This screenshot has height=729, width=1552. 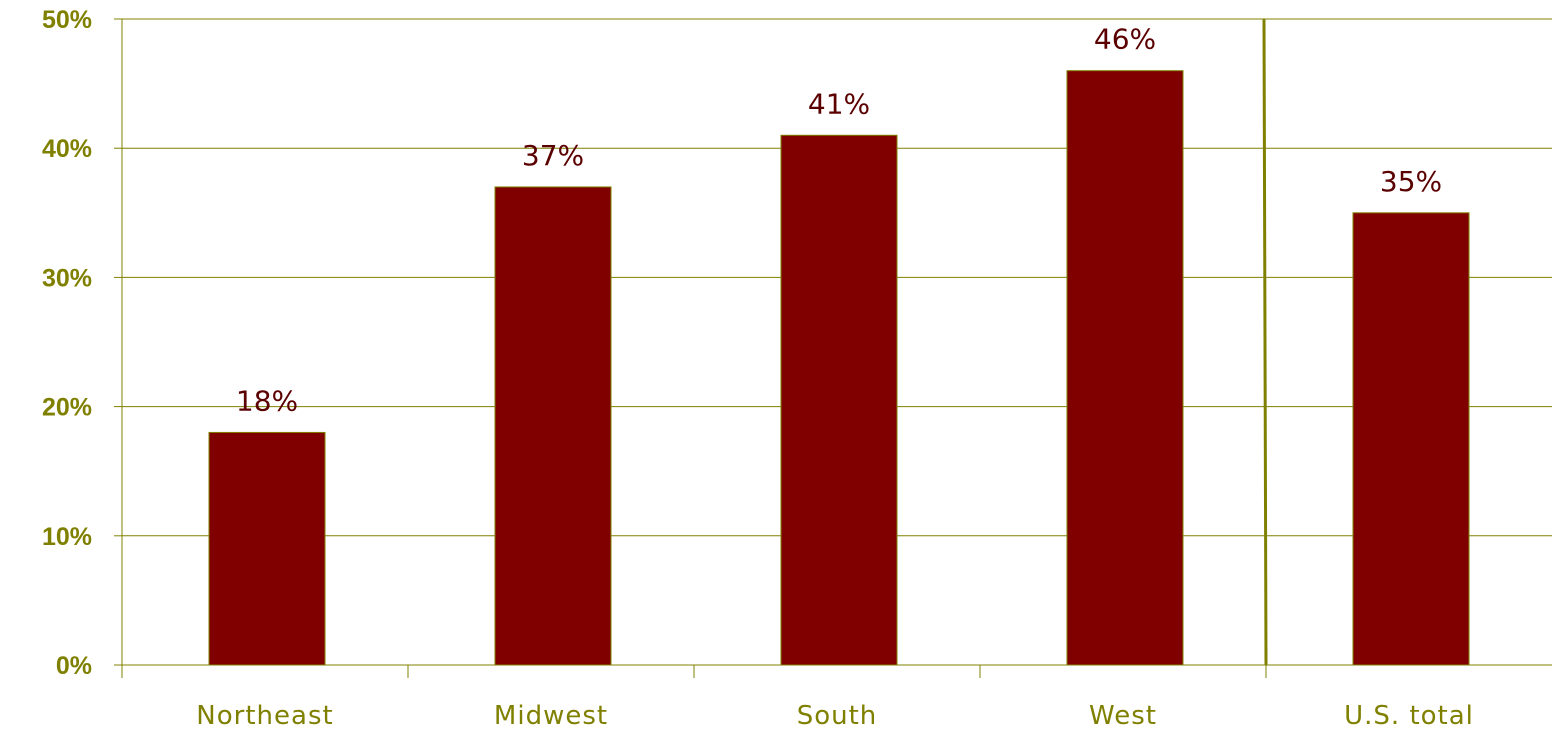 I want to click on y-tick-label: 20%, so click(x=67, y=408).